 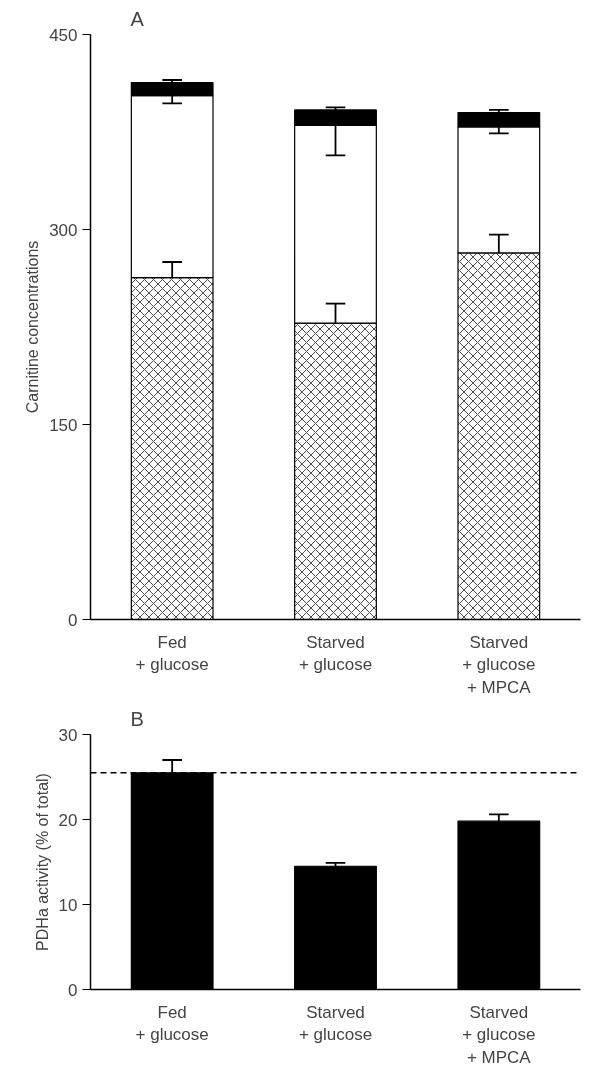 What do you see at coordinates (137, 18) in the screenshot?
I see `chart-title: A` at bounding box center [137, 18].